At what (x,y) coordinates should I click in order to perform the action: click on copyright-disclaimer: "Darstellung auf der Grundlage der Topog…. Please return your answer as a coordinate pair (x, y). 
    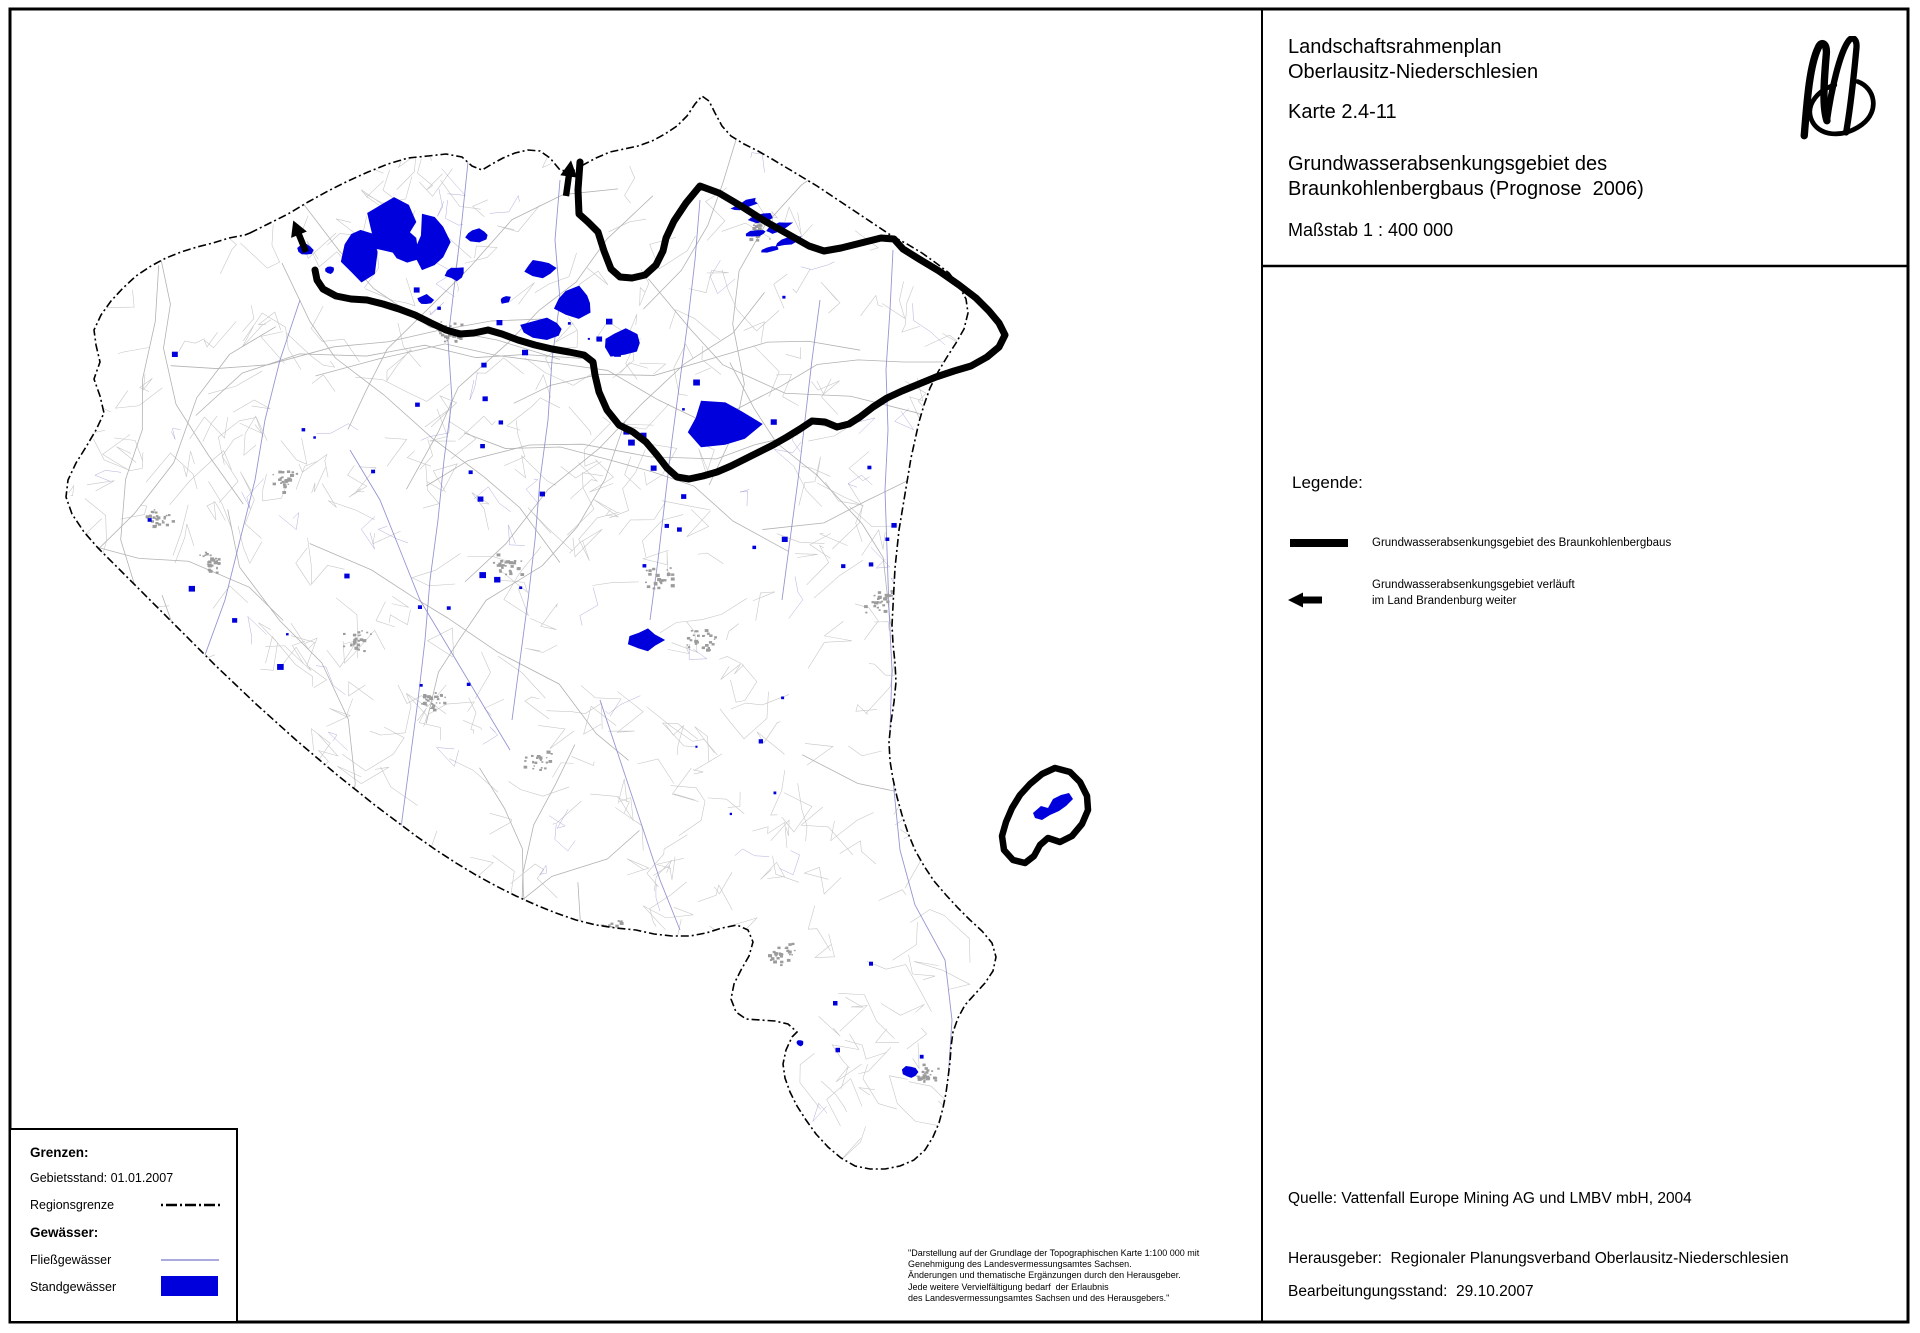
    Looking at the image, I should click on (1054, 1275).